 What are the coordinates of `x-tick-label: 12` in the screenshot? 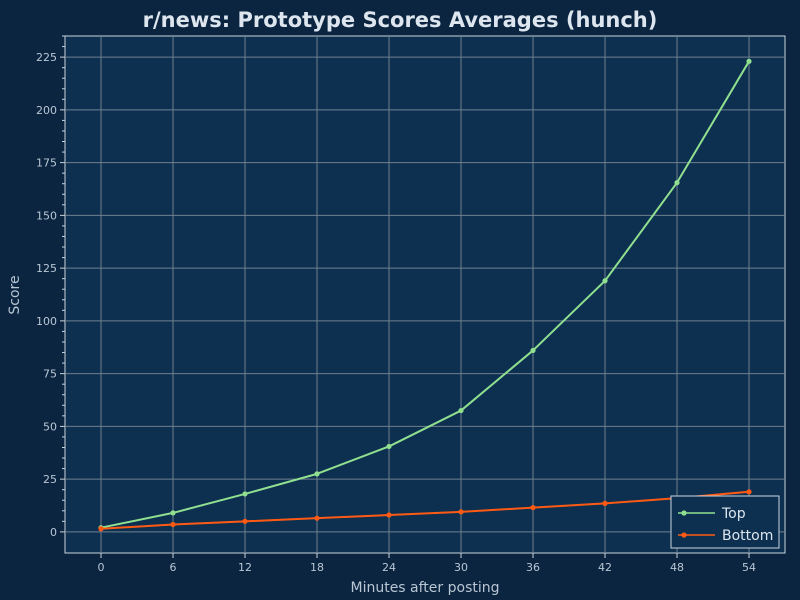 It's located at (245, 567).